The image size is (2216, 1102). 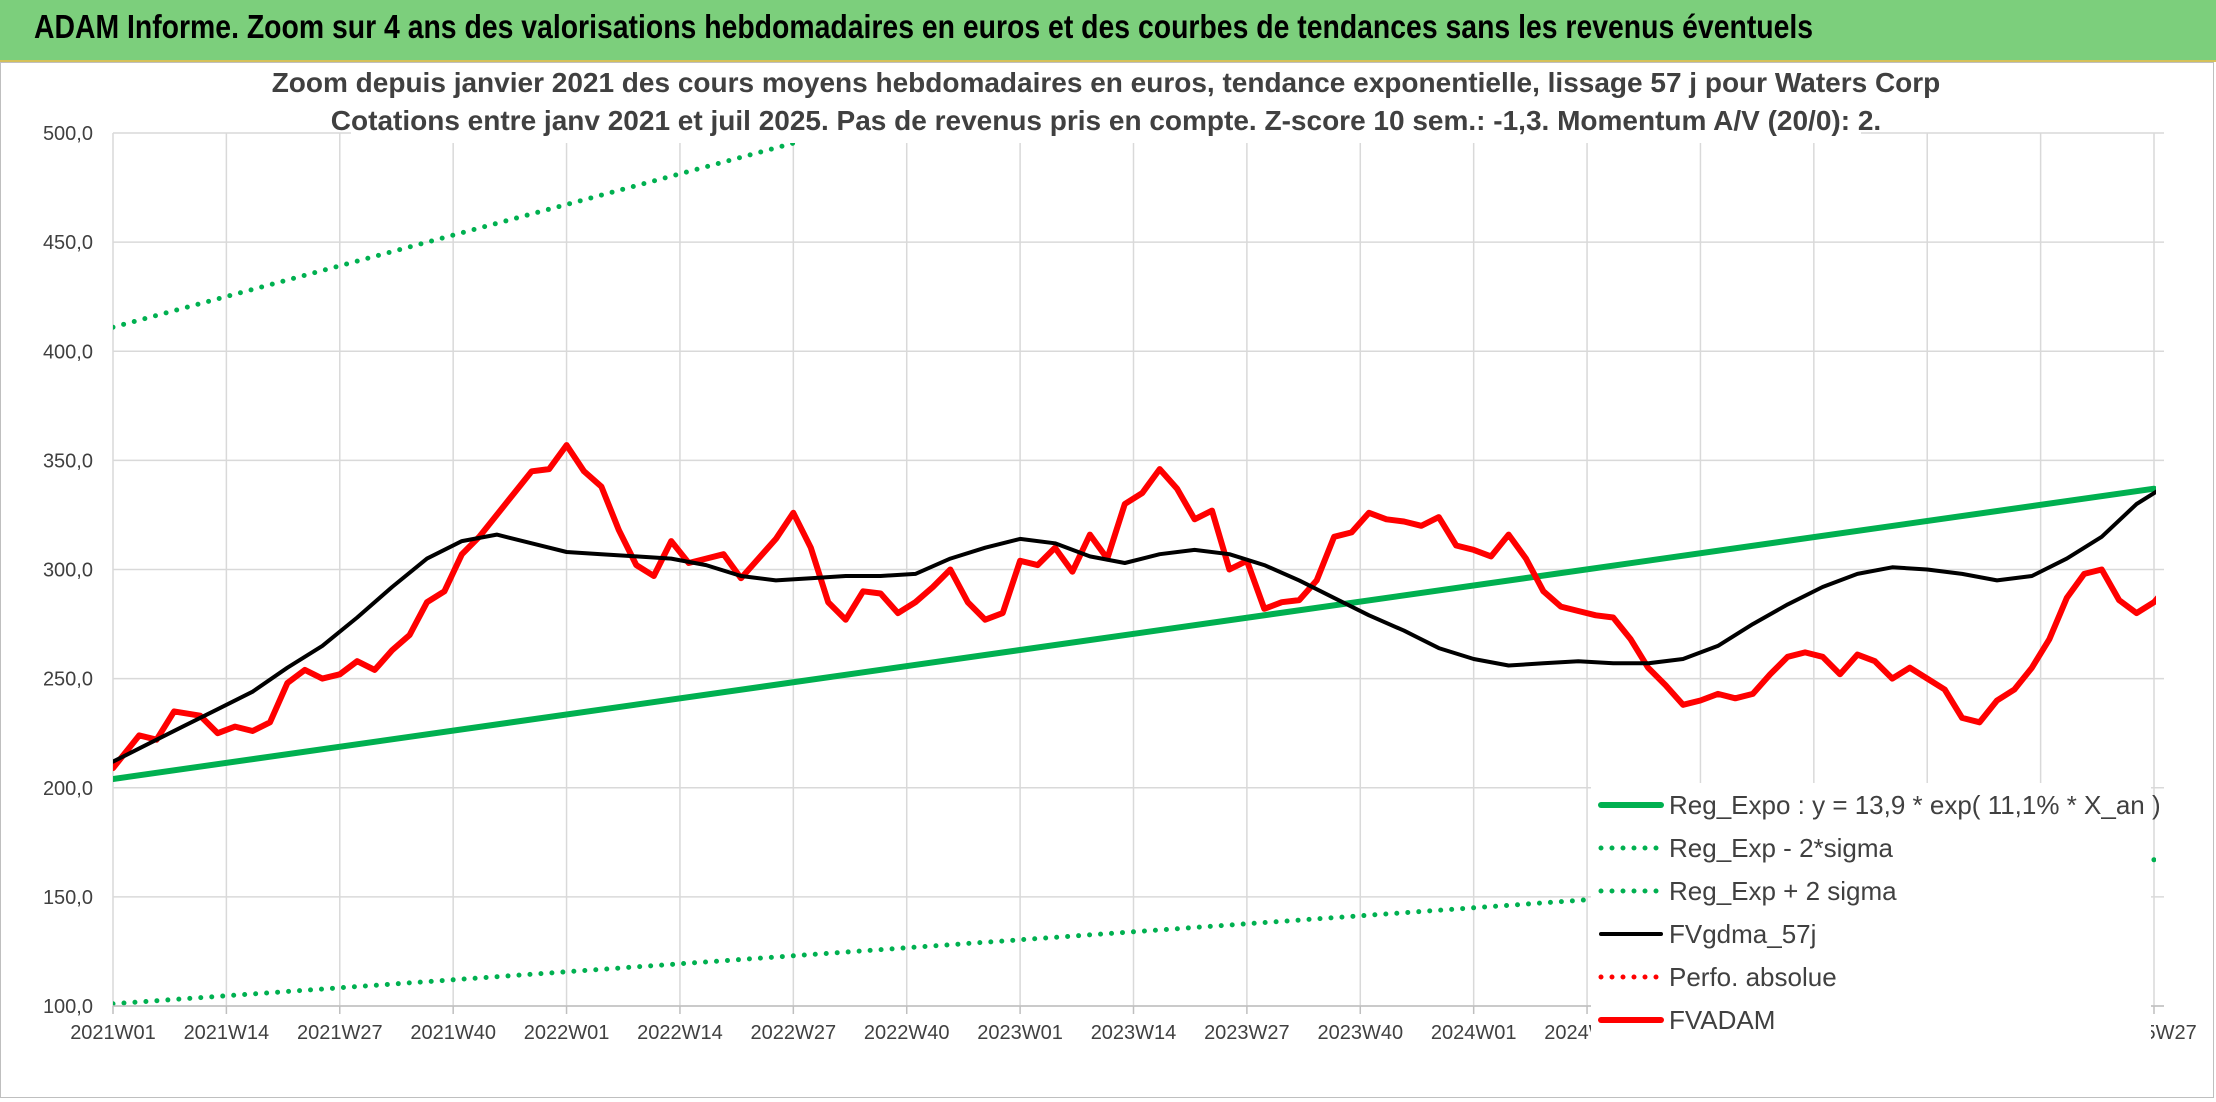 I want to click on y-tick-label: 200,0, so click(x=68, y=789).